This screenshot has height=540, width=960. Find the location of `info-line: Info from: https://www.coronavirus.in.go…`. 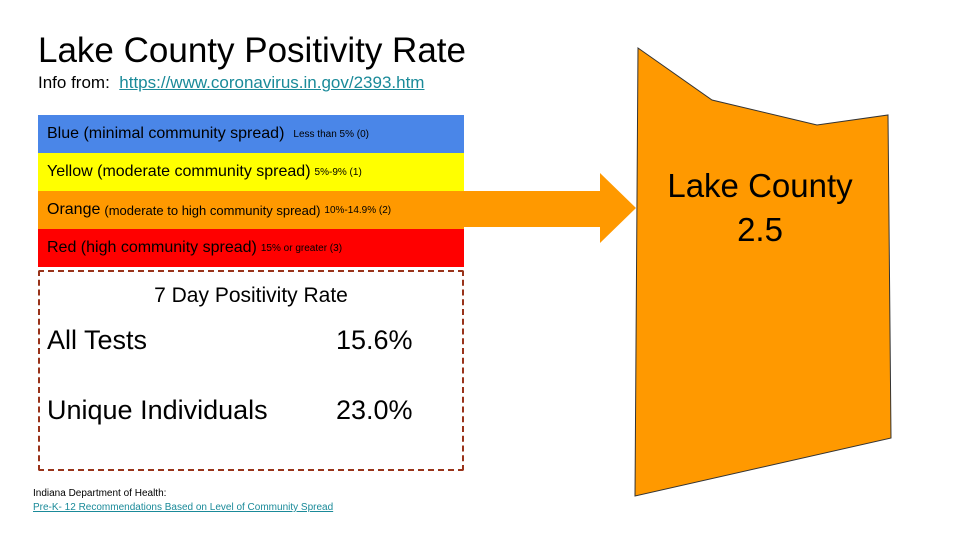

info-line: Info from: https://www.coronavirus.in.go… is located at coordinates (231, 83).